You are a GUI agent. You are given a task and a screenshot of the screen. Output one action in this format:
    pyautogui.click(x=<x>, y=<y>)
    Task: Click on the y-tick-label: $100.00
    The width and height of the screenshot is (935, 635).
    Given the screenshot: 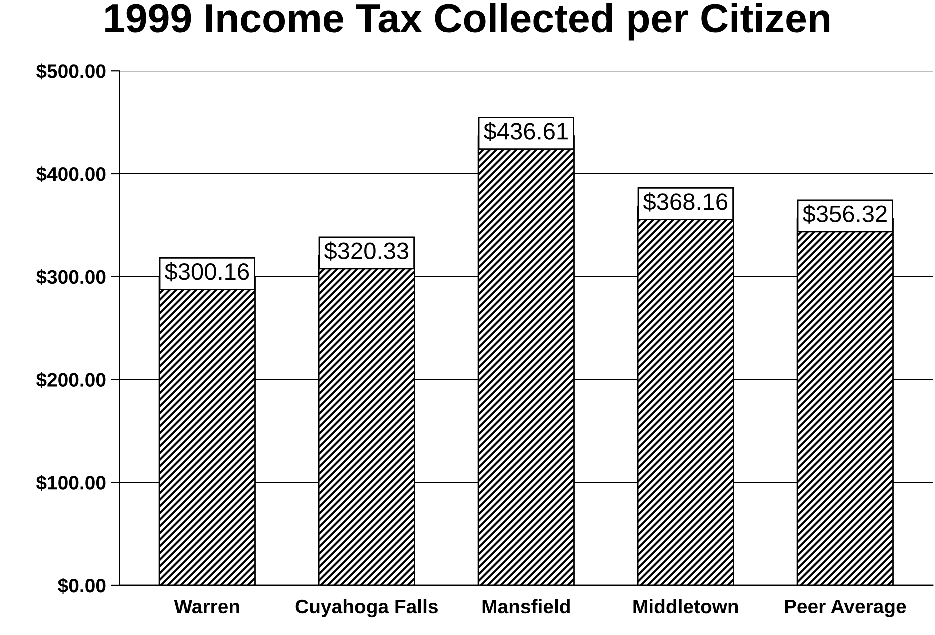 What is the action you would take?
    pyautogui.click(x=71, y=483)
    